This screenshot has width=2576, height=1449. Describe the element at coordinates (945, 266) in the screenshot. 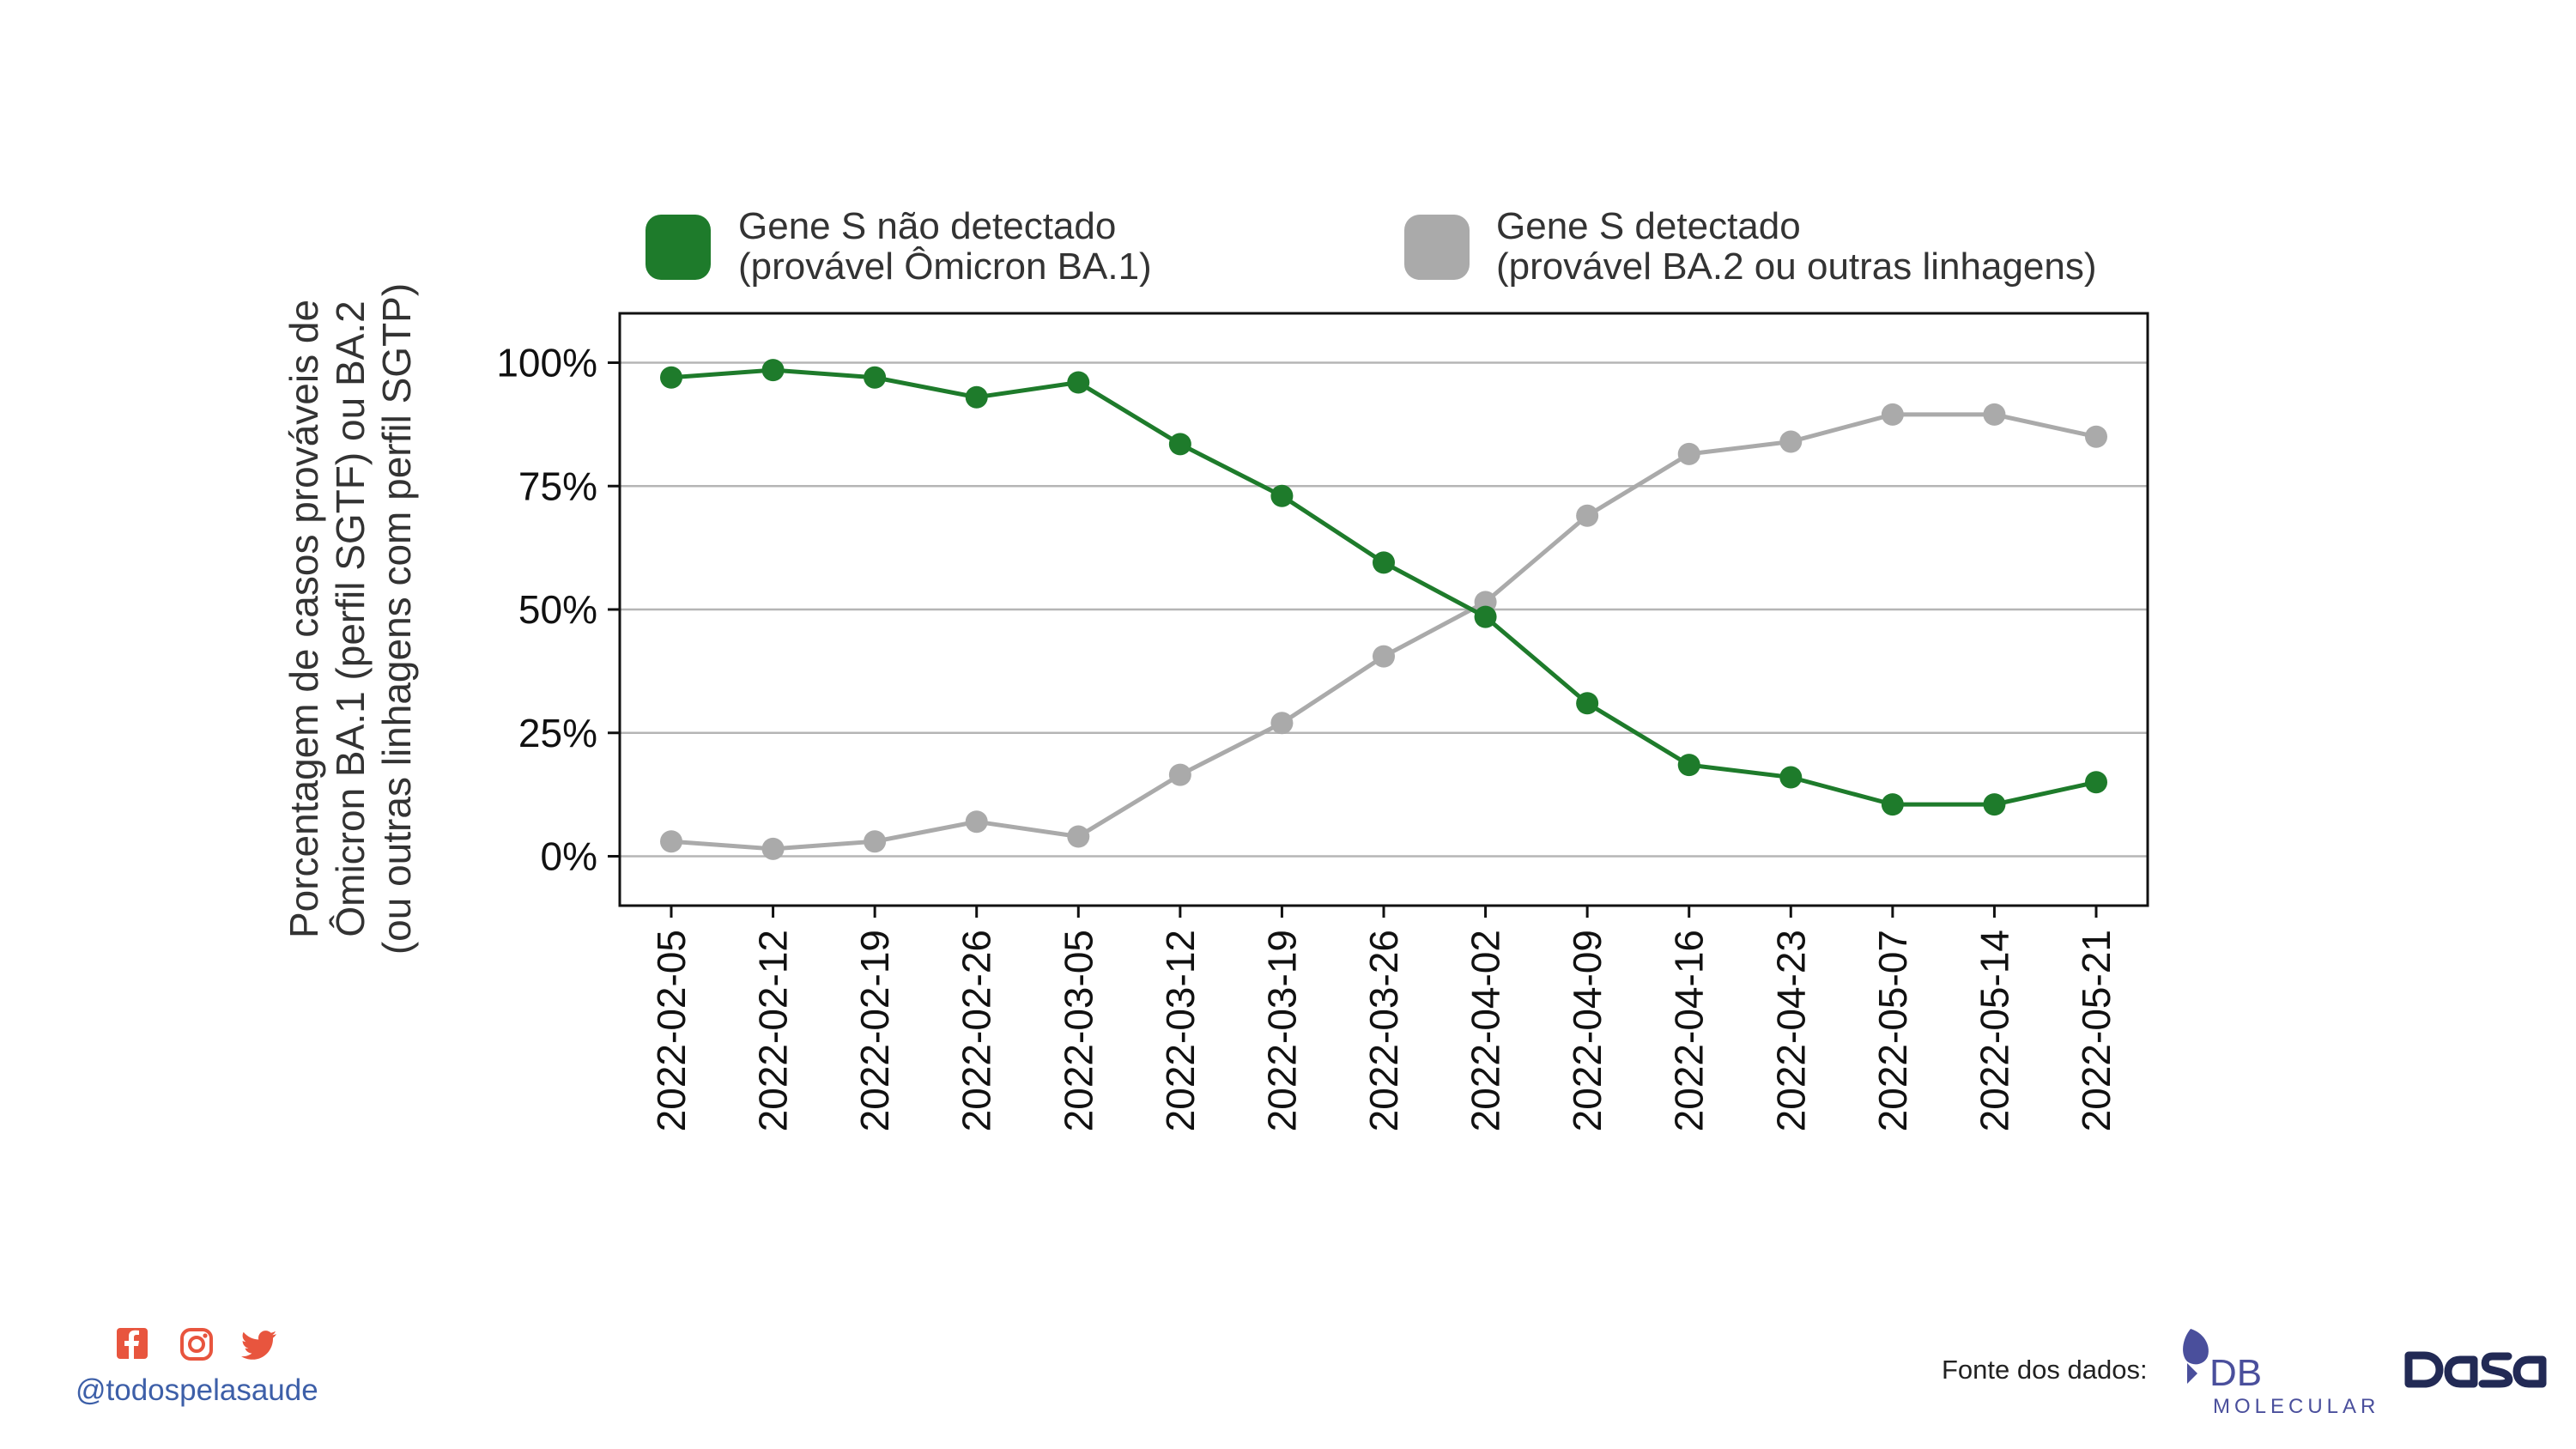

I see `legend-label-bA1-line-2: (provável Ômicron BA.1)` at that location.